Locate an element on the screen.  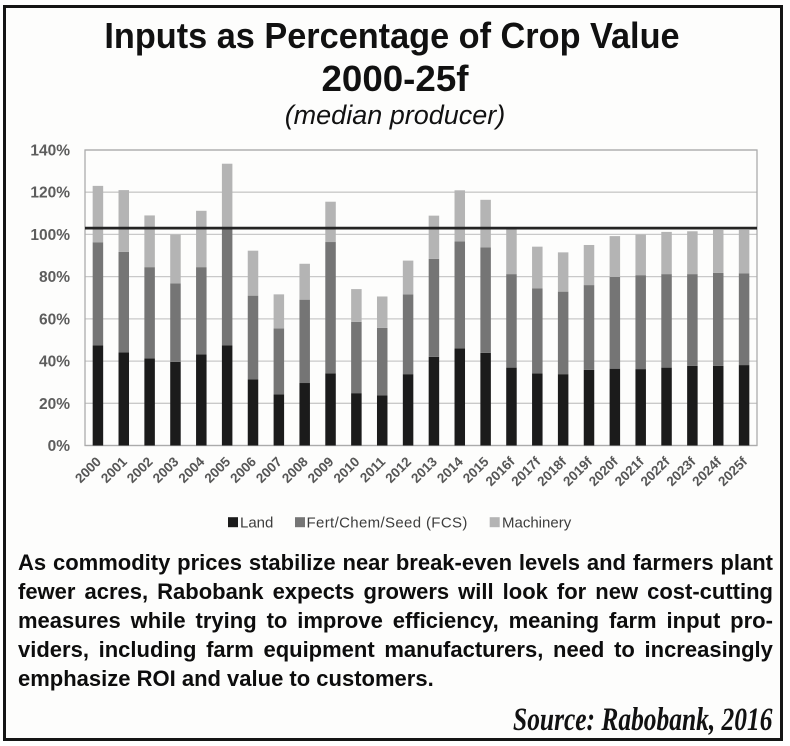
svg-text: 100% is located at coordinates (50, 235).